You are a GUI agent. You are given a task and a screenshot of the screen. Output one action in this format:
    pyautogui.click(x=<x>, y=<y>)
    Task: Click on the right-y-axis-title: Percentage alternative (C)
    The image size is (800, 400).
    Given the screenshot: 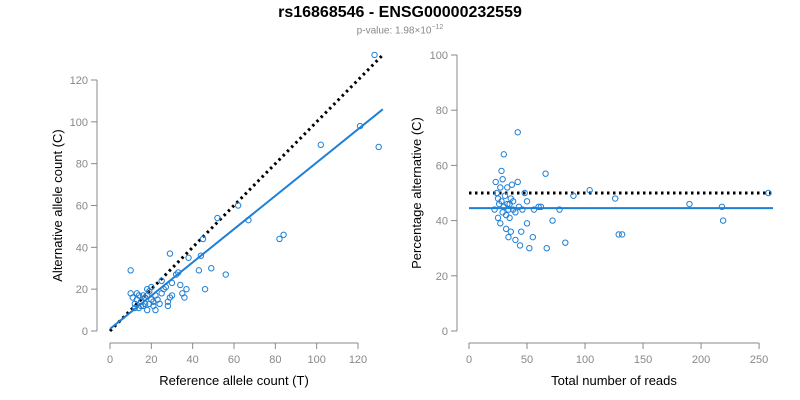 What is the action you would take?
    pyautogui.click(x=416, y=193)
    